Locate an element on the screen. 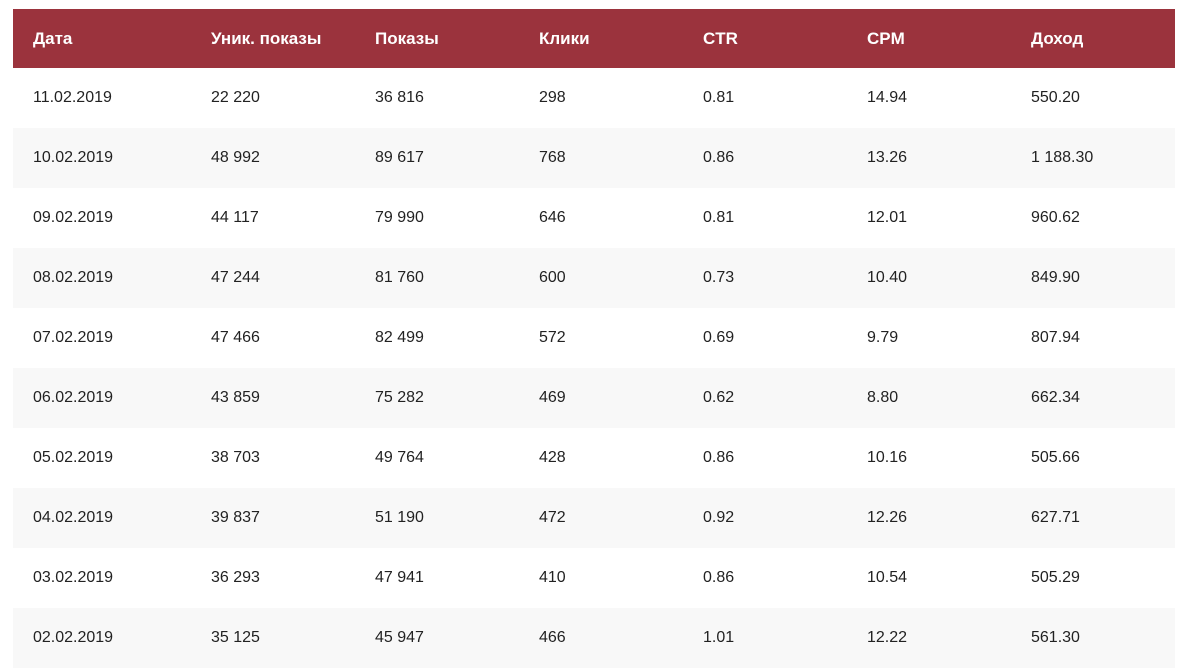 The height and width of the screenshot is (672, 1184). cpm-cell: 14.94 is located at coordinates (887, 97).